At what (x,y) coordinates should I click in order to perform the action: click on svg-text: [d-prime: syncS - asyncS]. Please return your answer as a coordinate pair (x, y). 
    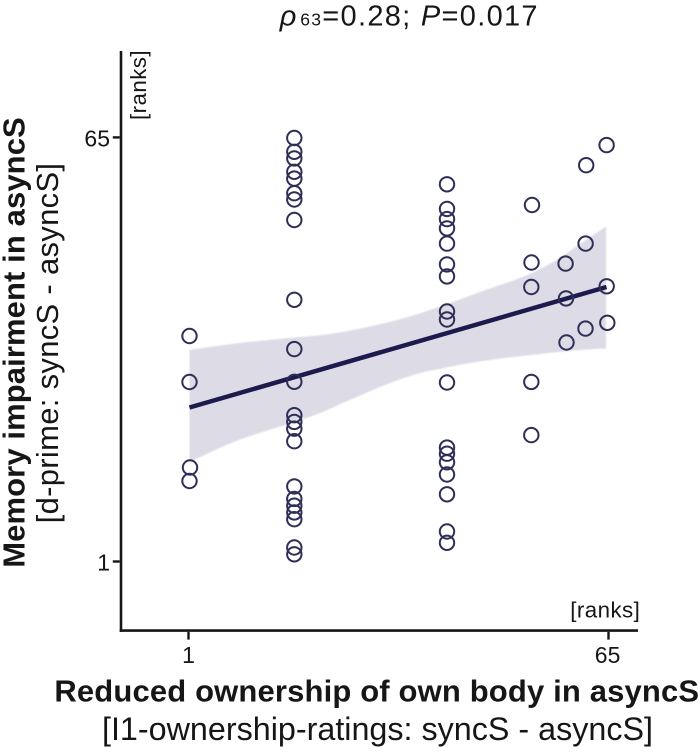
    Looking at the image, I should click on (47, 343).